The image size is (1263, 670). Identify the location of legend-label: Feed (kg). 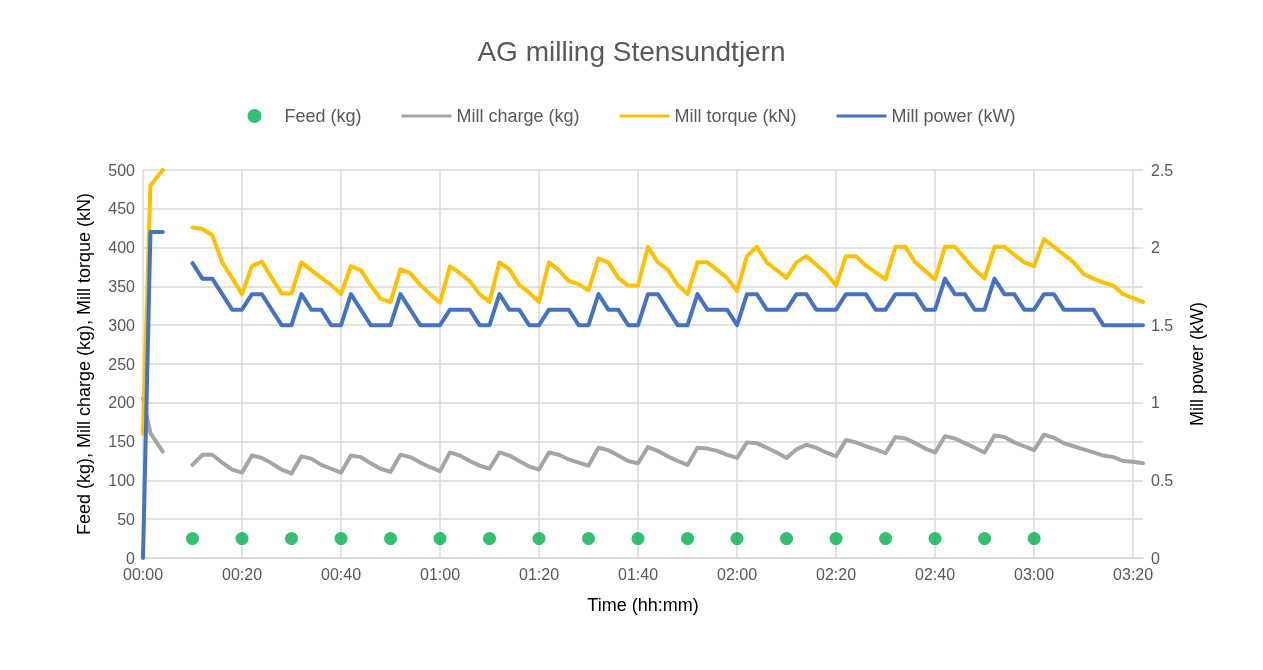
(323, 116).